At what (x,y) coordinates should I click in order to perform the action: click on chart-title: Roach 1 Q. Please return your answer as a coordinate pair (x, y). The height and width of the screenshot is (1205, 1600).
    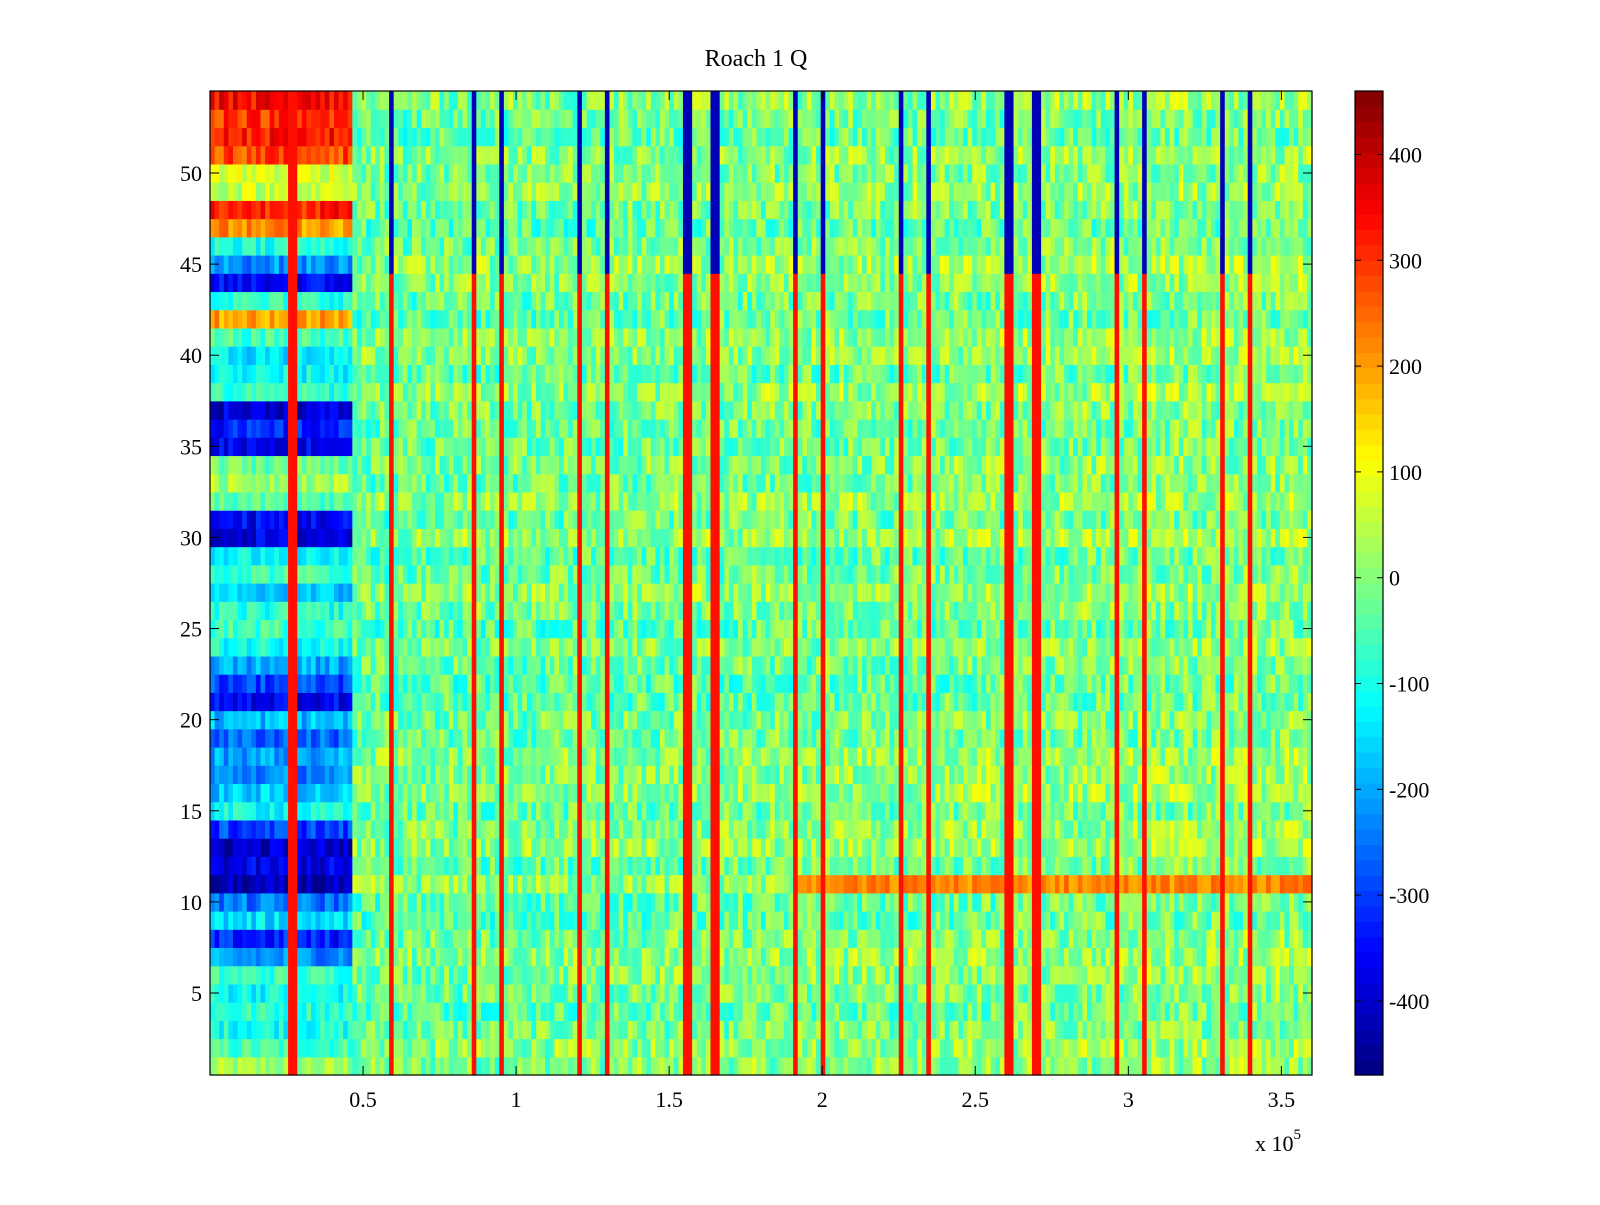
    Looking at the image, I should click on (756, 59).